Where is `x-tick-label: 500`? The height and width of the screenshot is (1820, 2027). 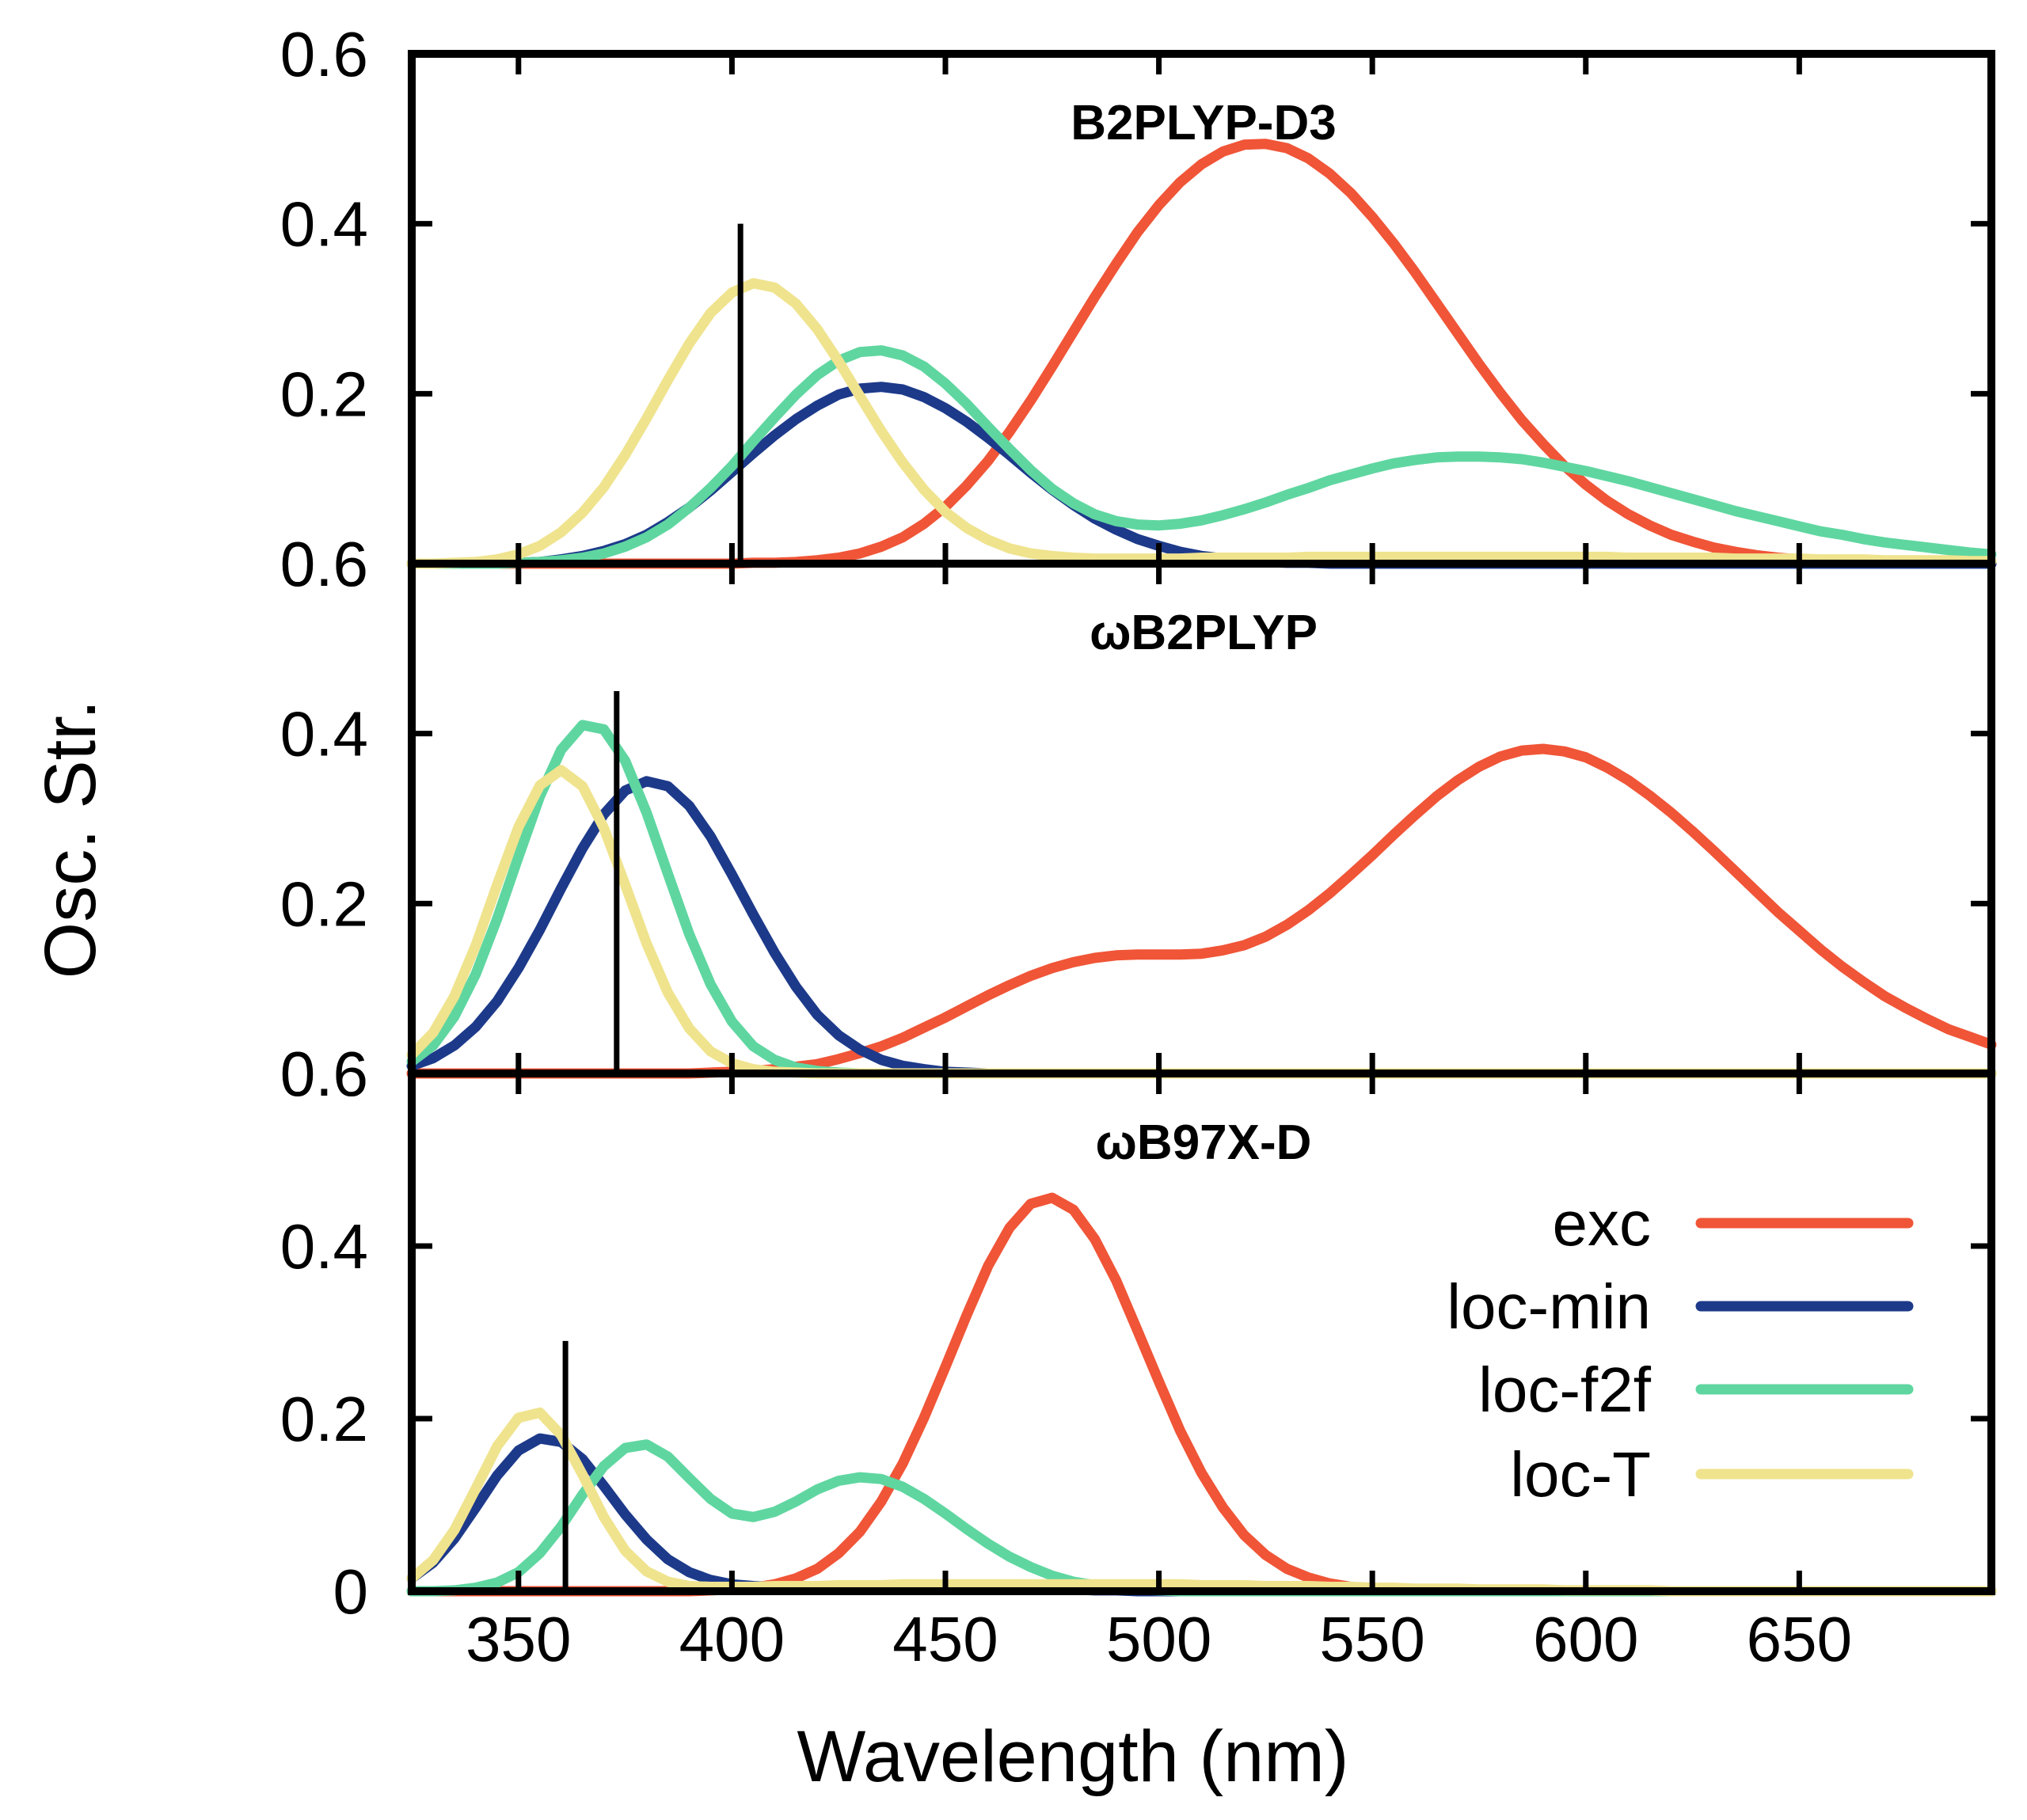 x-tick-label: 500 is located at coordinates (1158, 1639).